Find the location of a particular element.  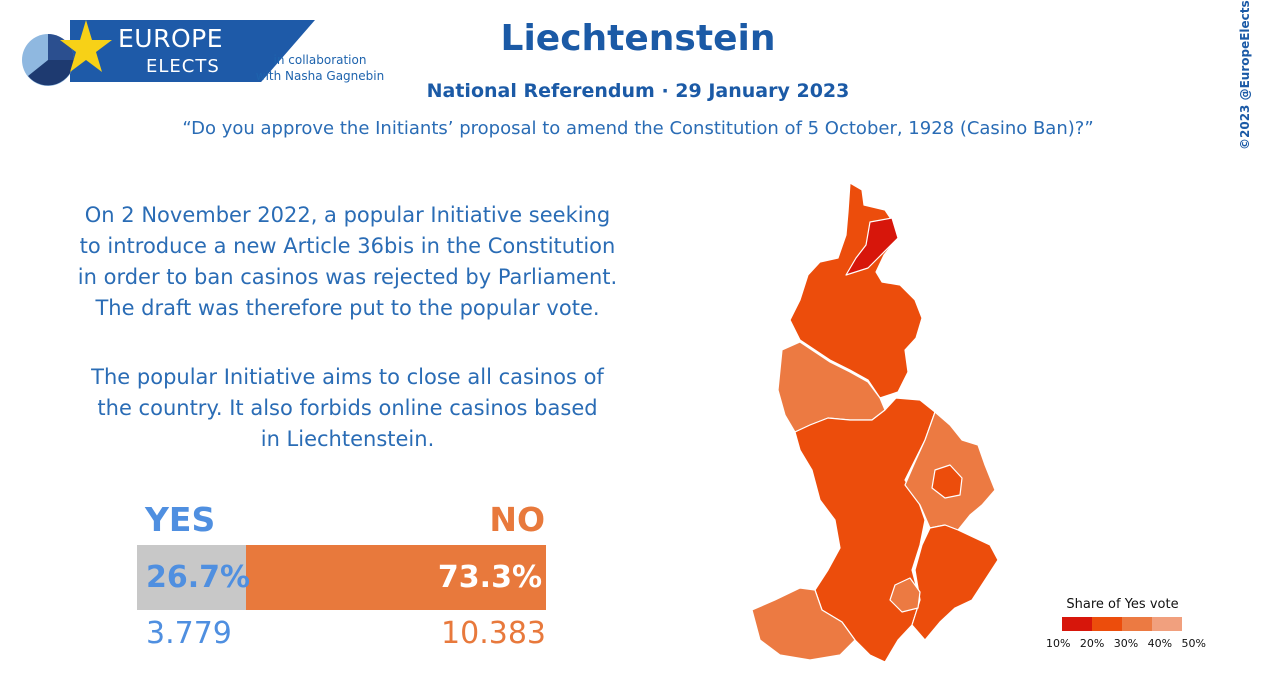

no-percentage: 73.3% is located at coordinates (489, 577).